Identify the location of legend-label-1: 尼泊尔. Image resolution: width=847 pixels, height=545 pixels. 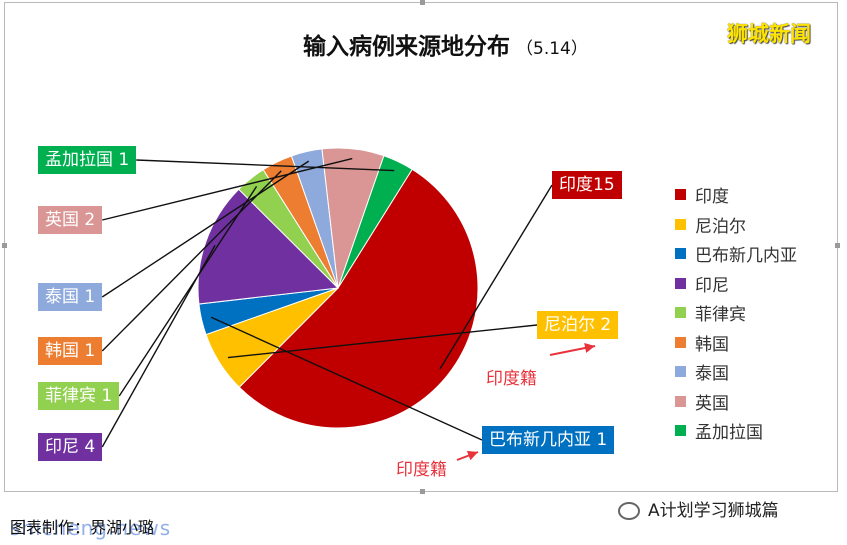
(720, 226).